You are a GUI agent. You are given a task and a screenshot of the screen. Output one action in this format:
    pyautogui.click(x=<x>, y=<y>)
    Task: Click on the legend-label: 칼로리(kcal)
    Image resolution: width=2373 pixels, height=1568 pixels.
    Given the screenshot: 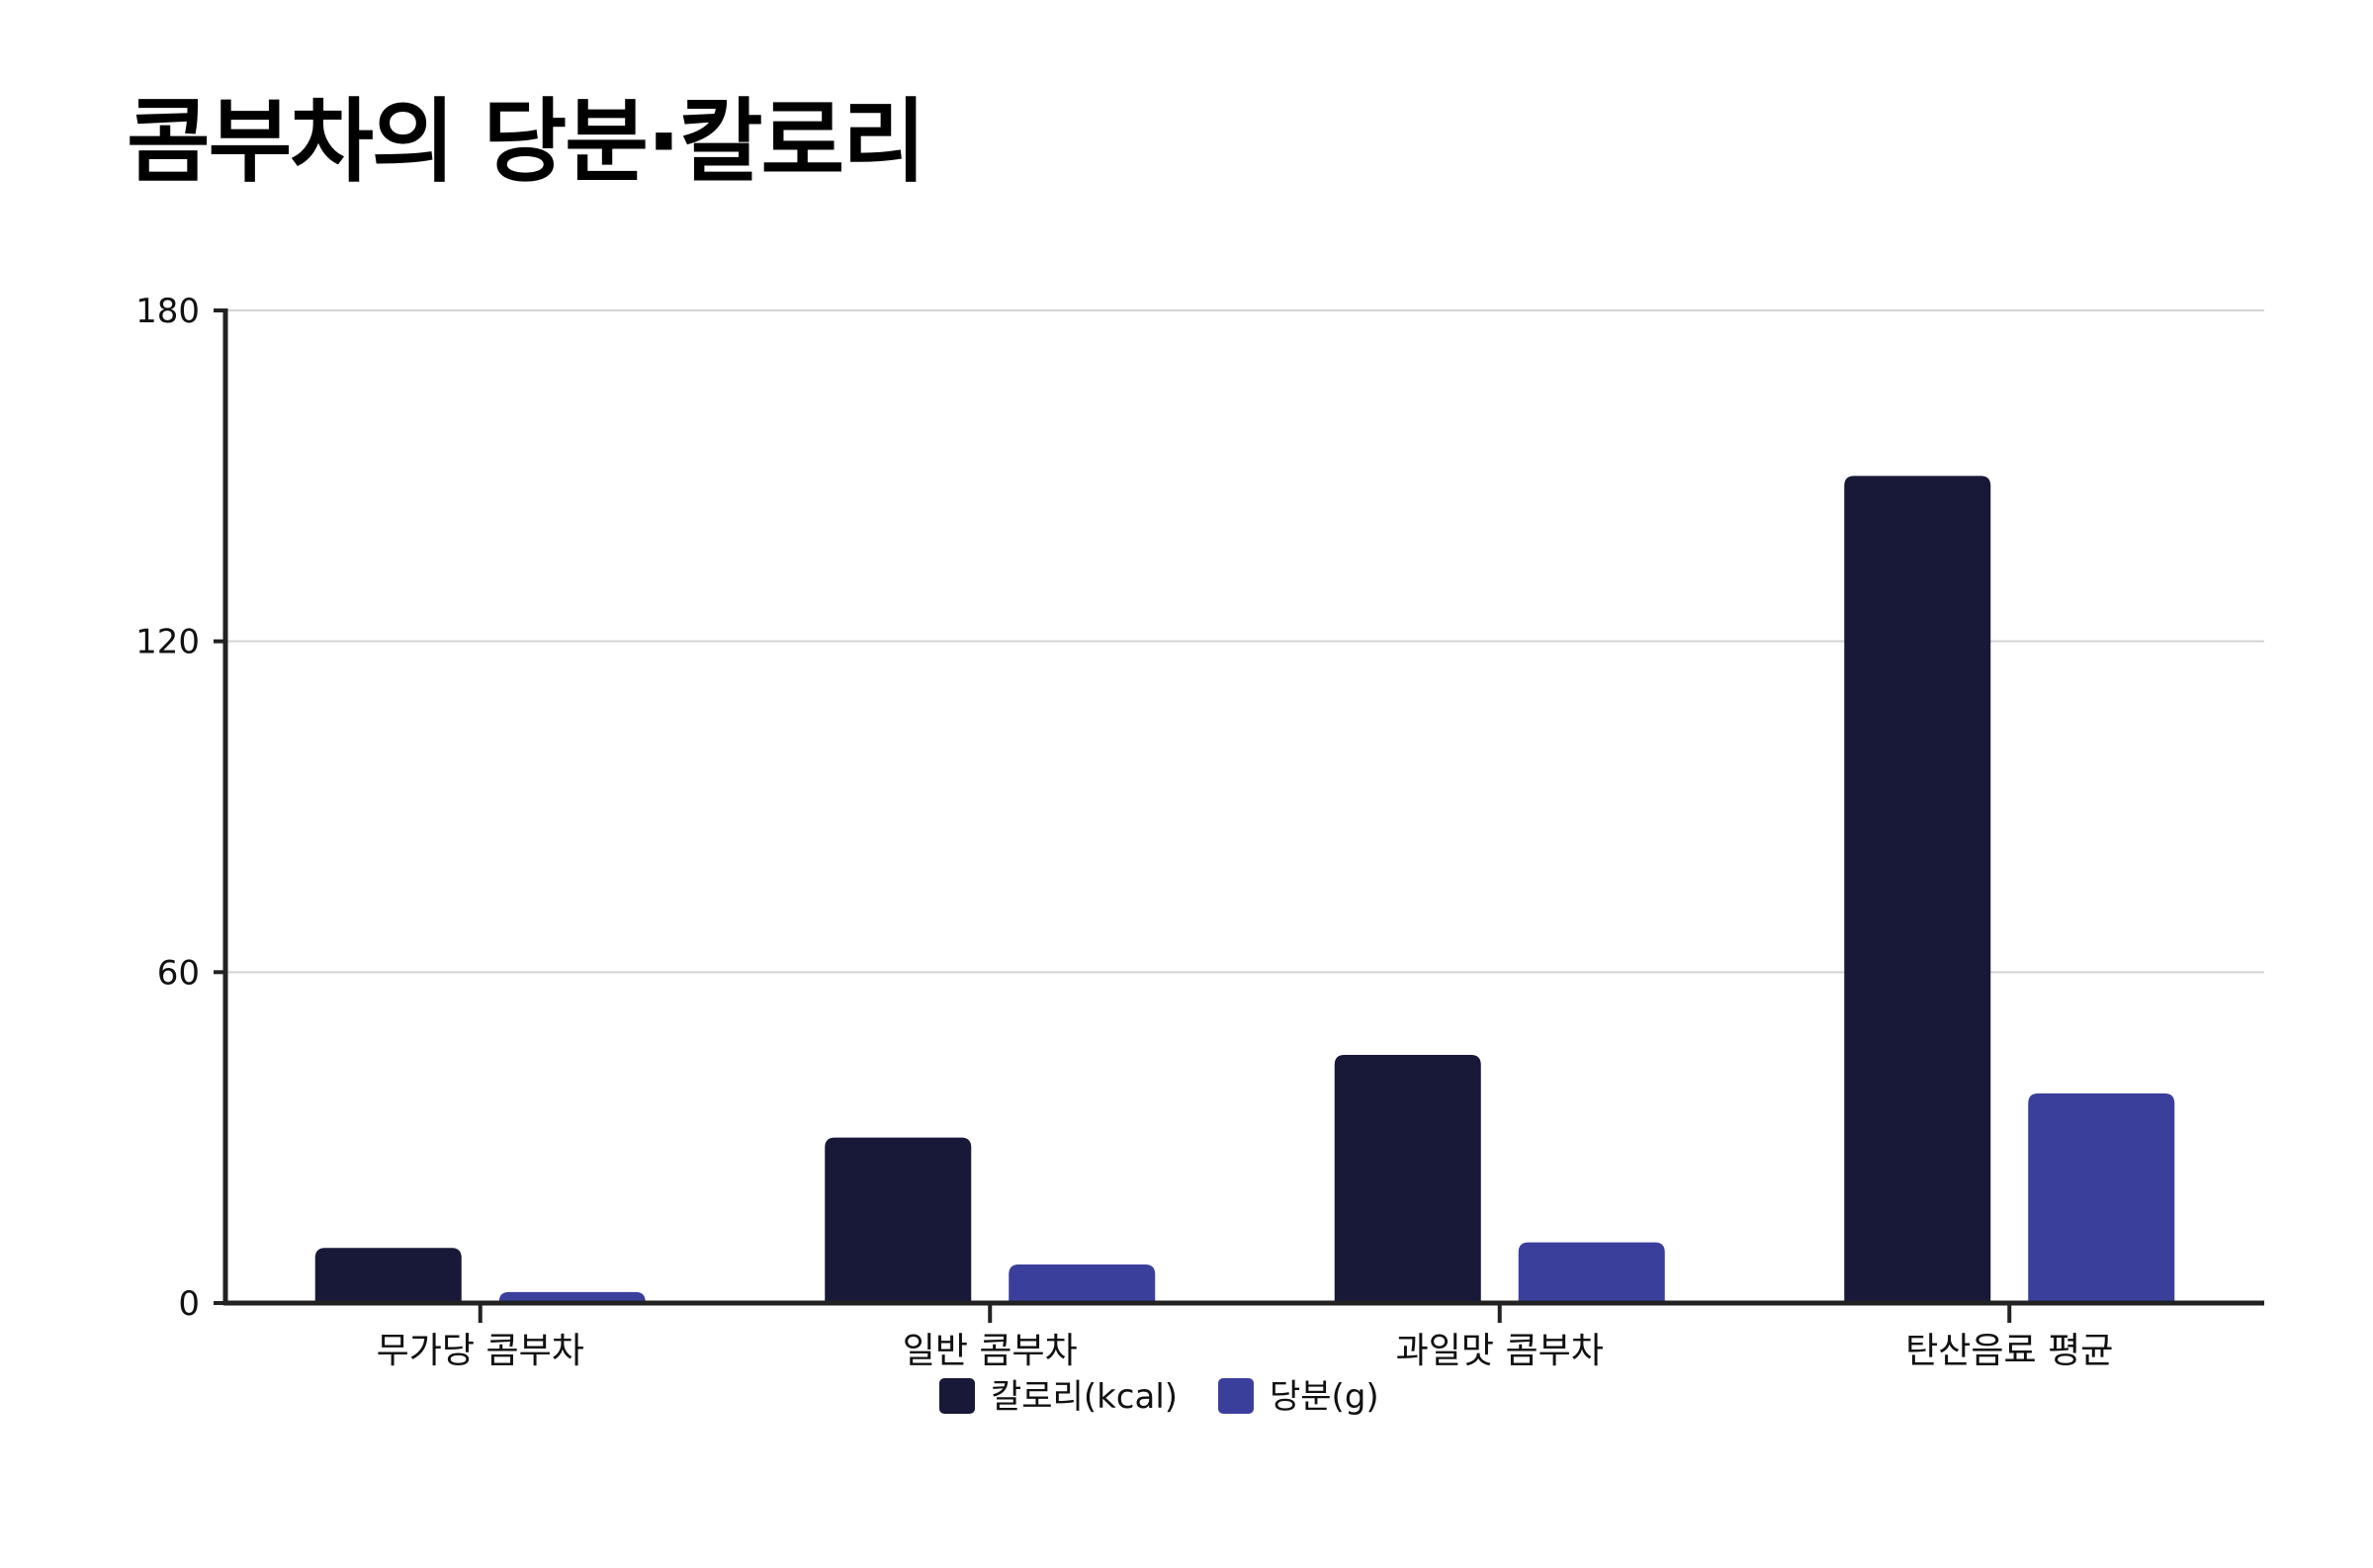 What is the action you would take?
    pyautogui.click(x=1084, y=1397)
    